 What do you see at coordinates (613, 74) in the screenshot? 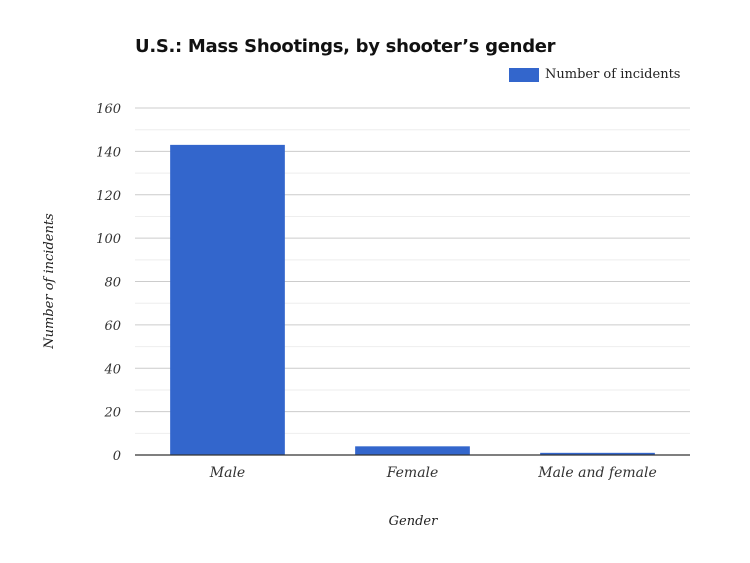
I see `legend-label: Number of incidents` at bounding box center [613, 74].